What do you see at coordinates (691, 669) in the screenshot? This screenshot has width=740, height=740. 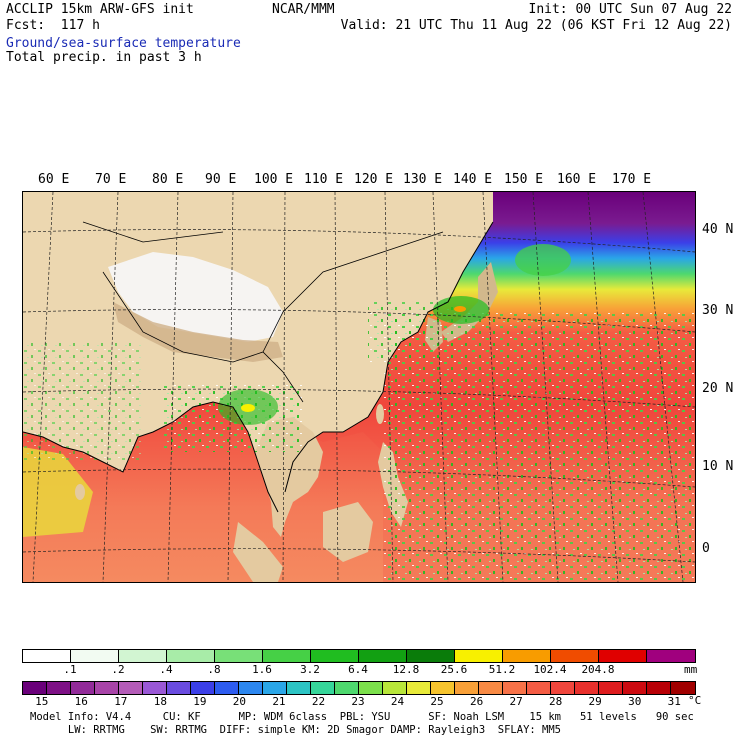 I see `precip-unit: mm` at bounding box center [691, 669].